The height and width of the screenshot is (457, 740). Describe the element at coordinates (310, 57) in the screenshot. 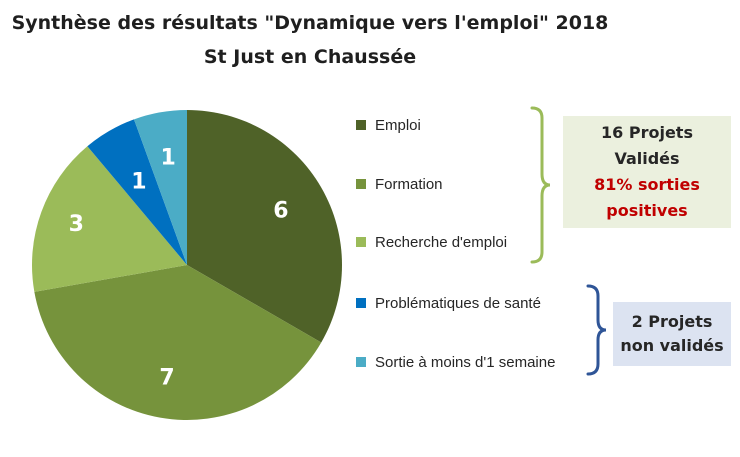

I see `chart-subtitle: St Just en Chaussée` at that location.